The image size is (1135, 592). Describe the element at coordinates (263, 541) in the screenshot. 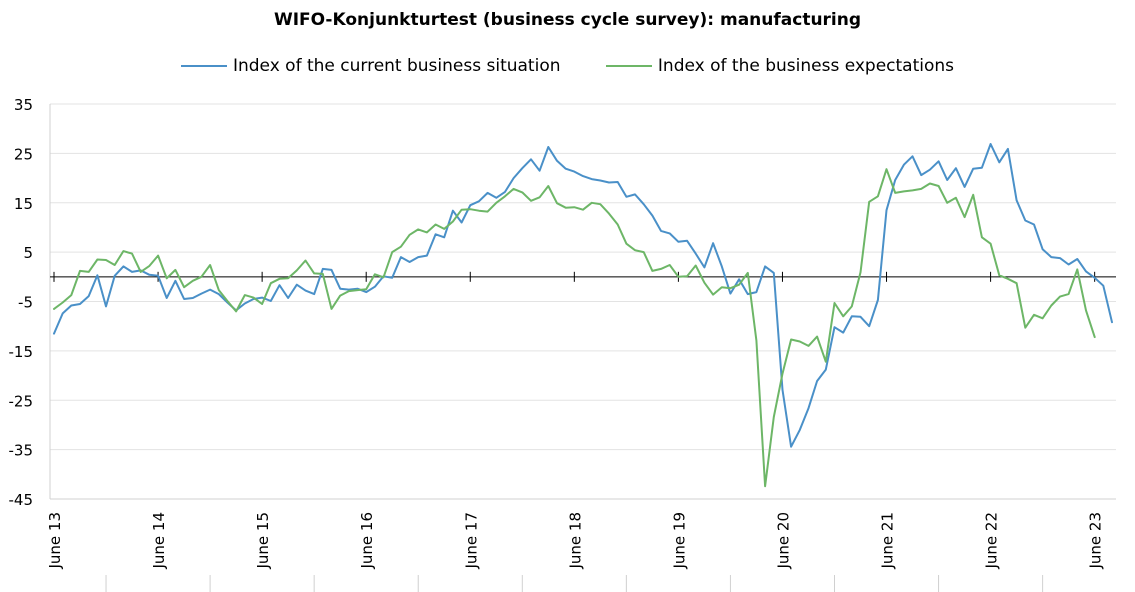

I see `x-tick-label-2: June 15` at that location.